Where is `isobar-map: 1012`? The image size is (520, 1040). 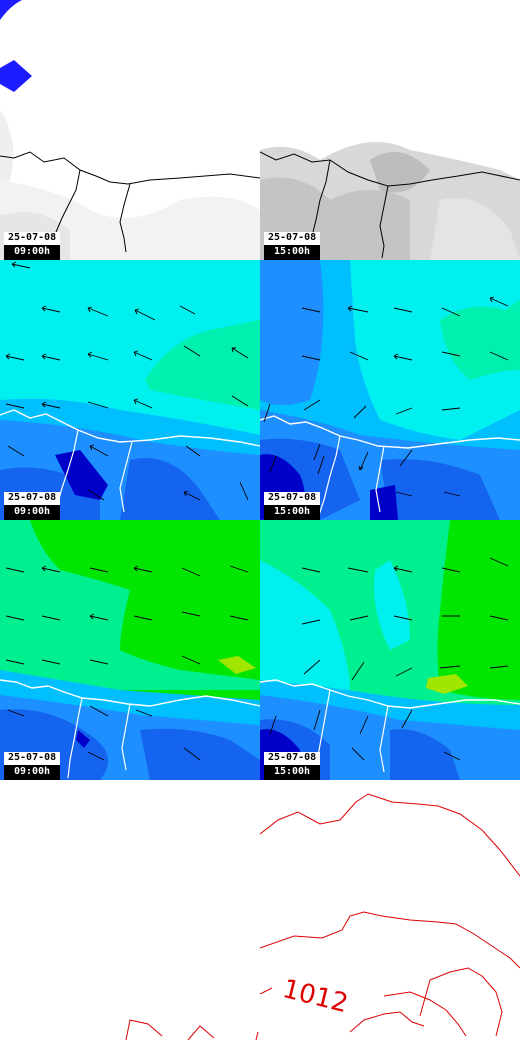
isobar-map: 1012 is located at coordinates (390, 910).